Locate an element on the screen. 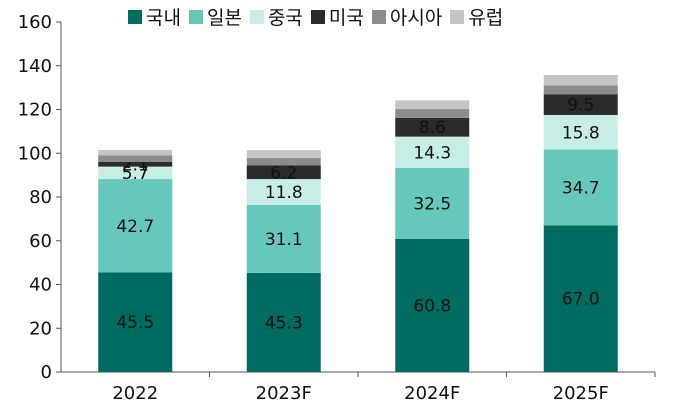 This screenshot has width=680, height=413. chart-legend: 국내 일본 중국 미국 아시아 유럽 is located at coordinates (315, 16).